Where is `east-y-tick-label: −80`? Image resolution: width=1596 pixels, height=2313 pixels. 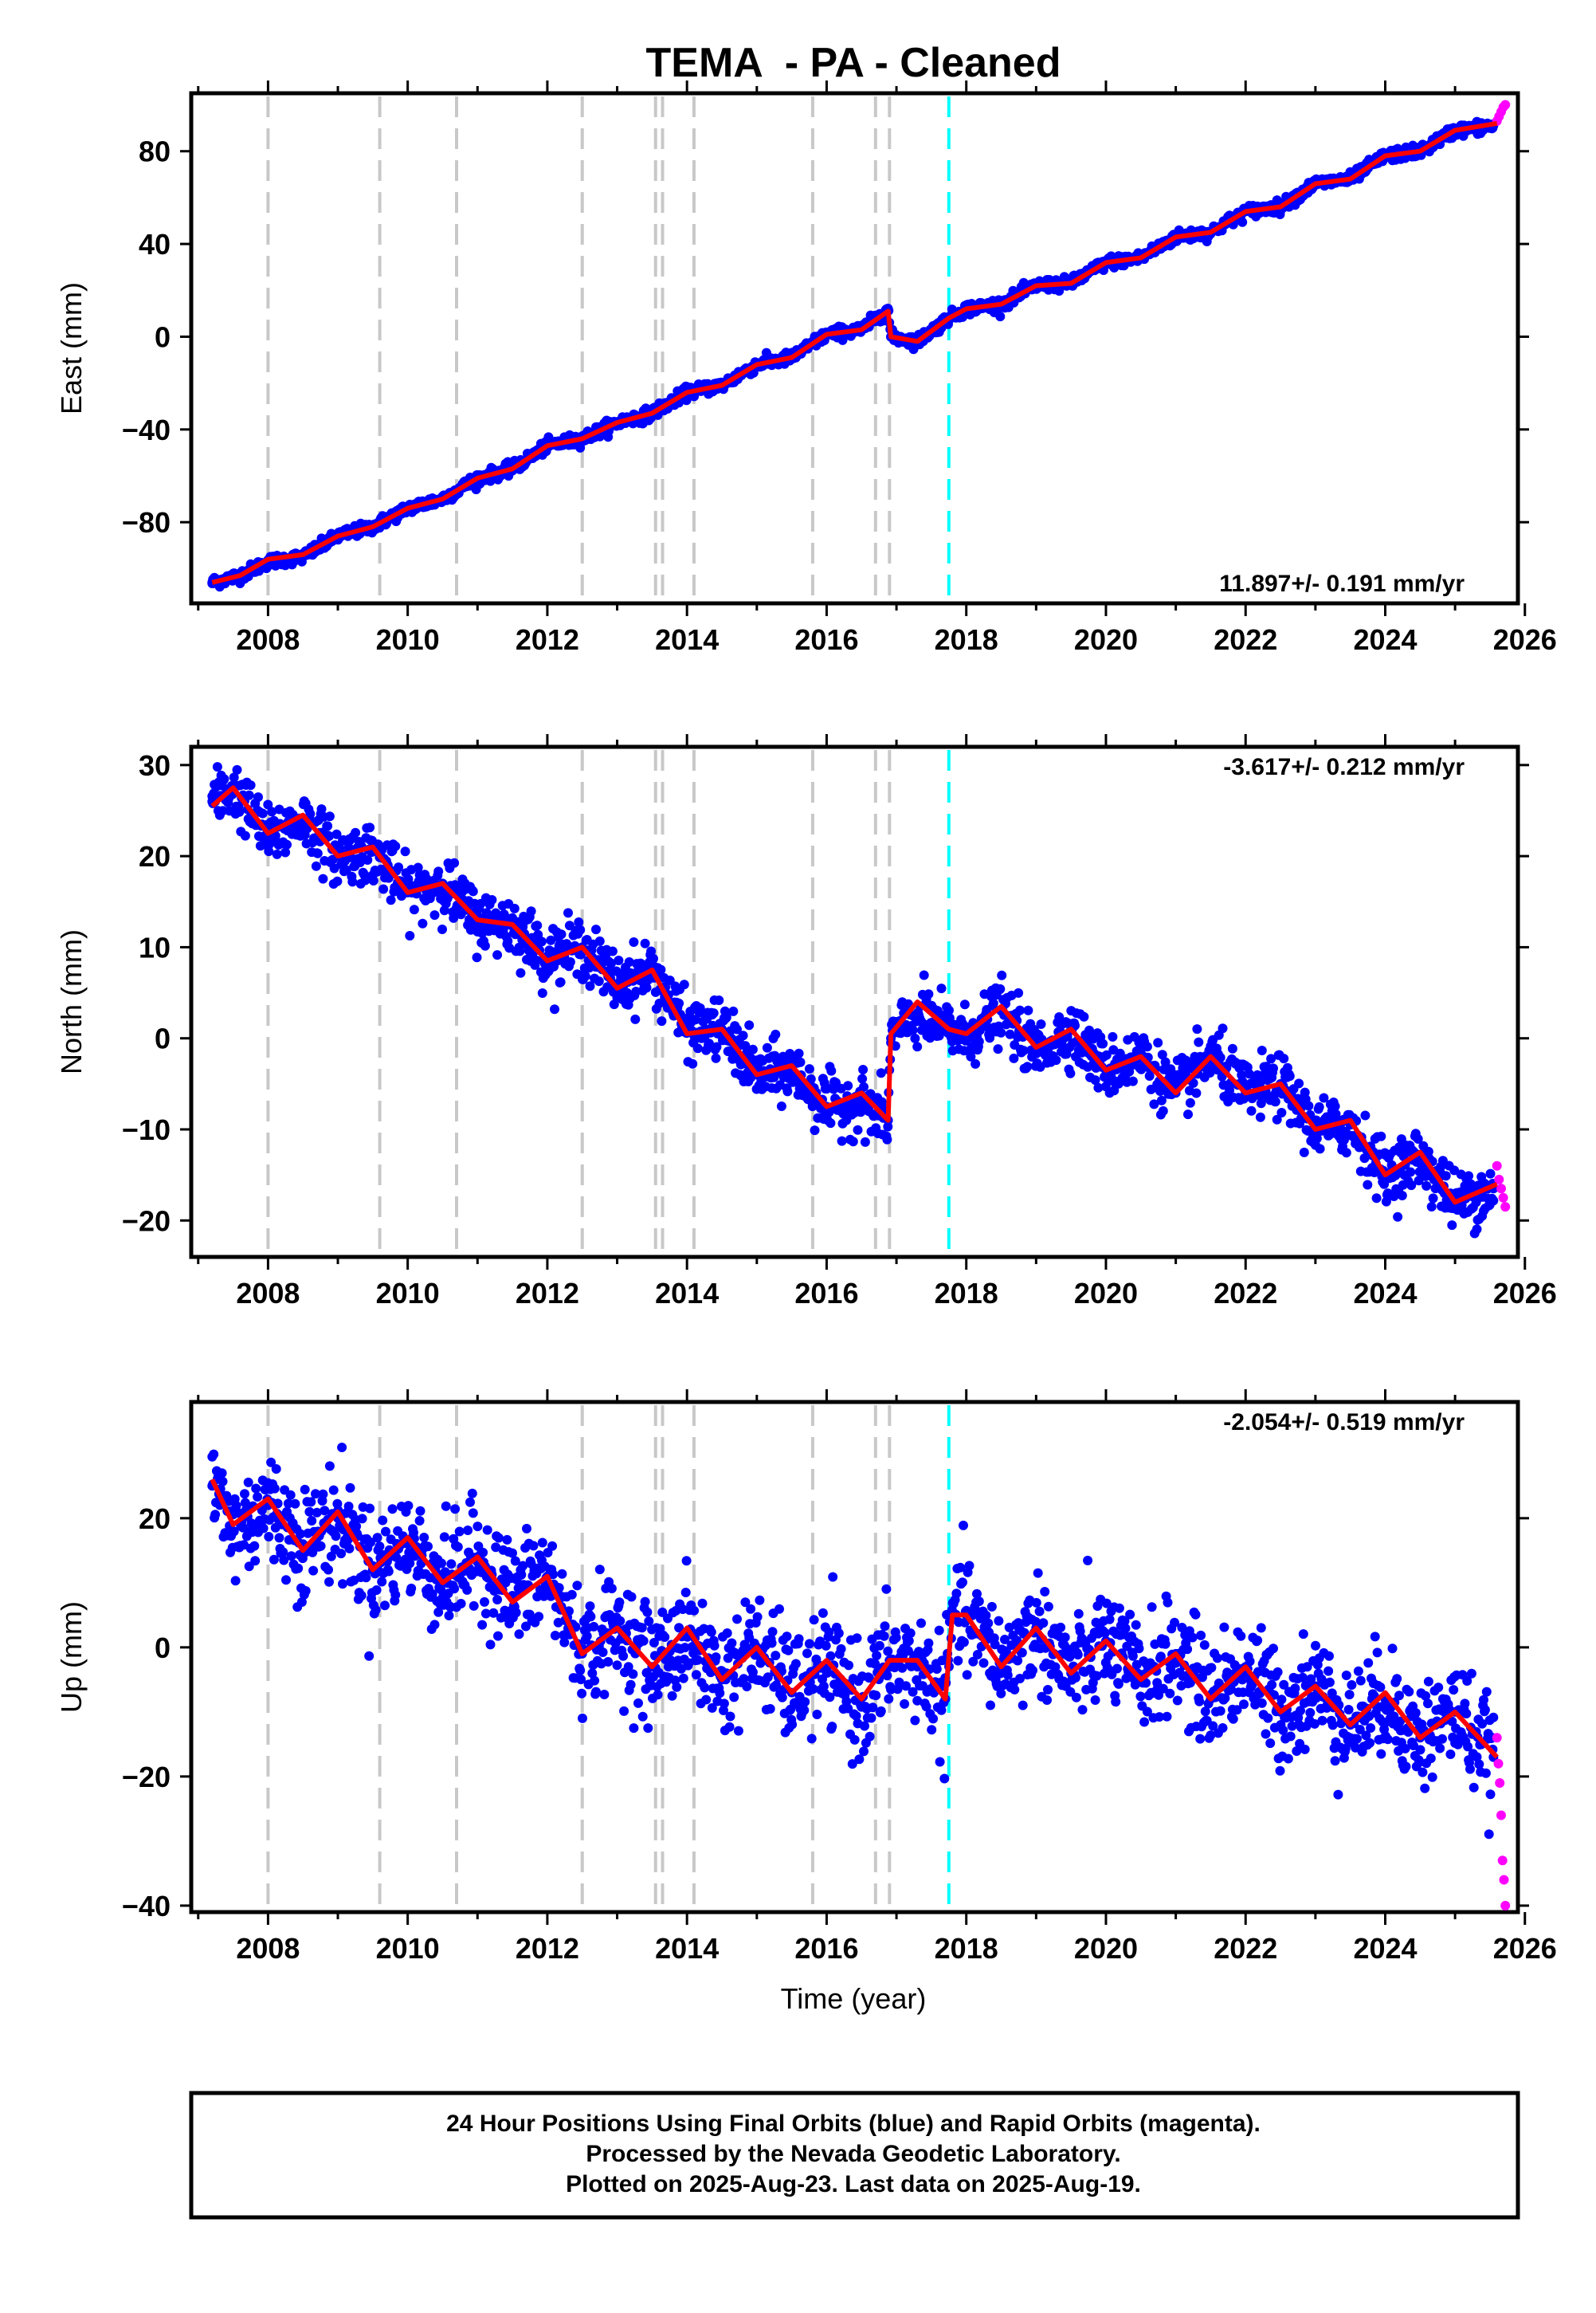 east-y-tick-label: −80 is located at coordinates (147, 522).